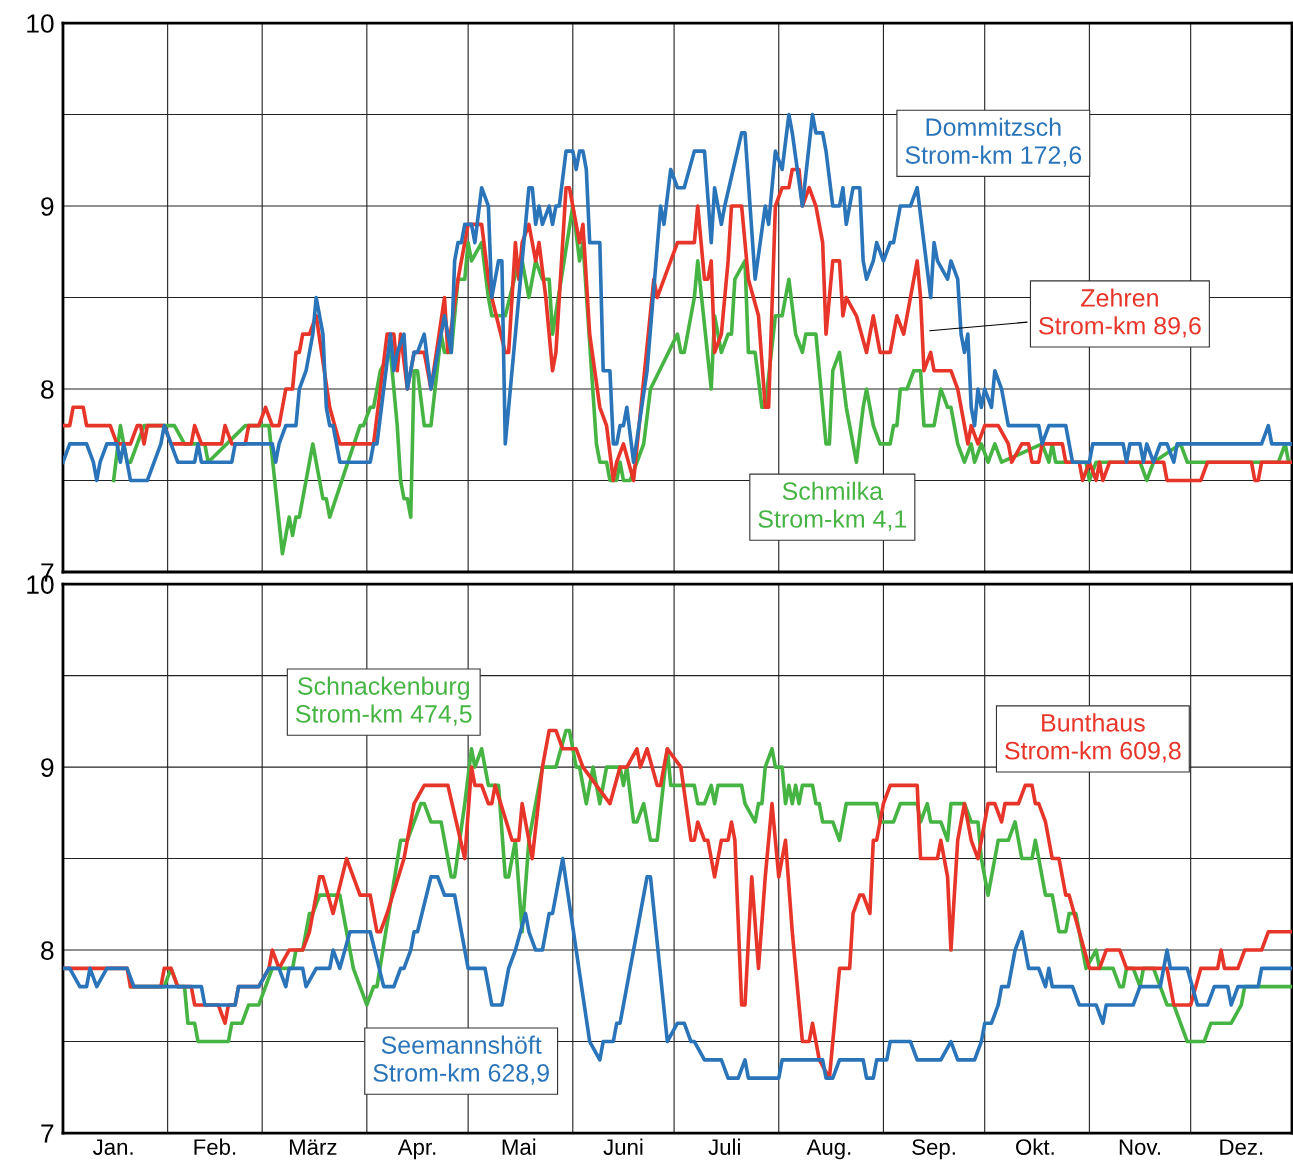 The image size is (1293, 1164). What do you see at coordinates (1120, 313) in the screenshot?
I see `text: Zehren Strom-km 89,6` at bounding box center [1120, 313].